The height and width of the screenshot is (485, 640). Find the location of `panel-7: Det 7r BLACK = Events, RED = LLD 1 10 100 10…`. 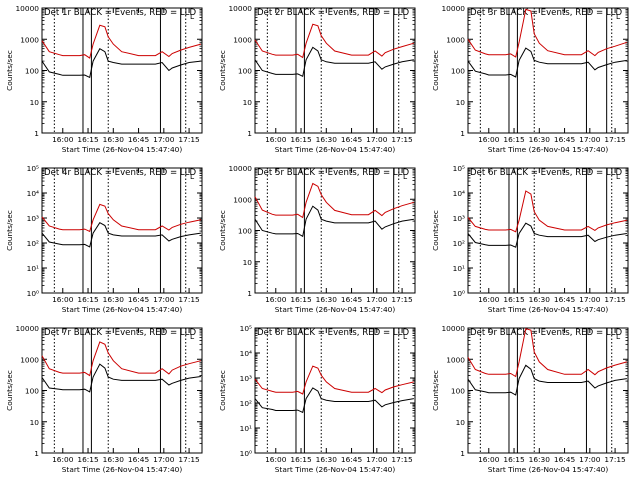

panel-7: Det 7r BLACK = Events, RED = LLD 1 10 100 10… is located at coordinates (104, 399).